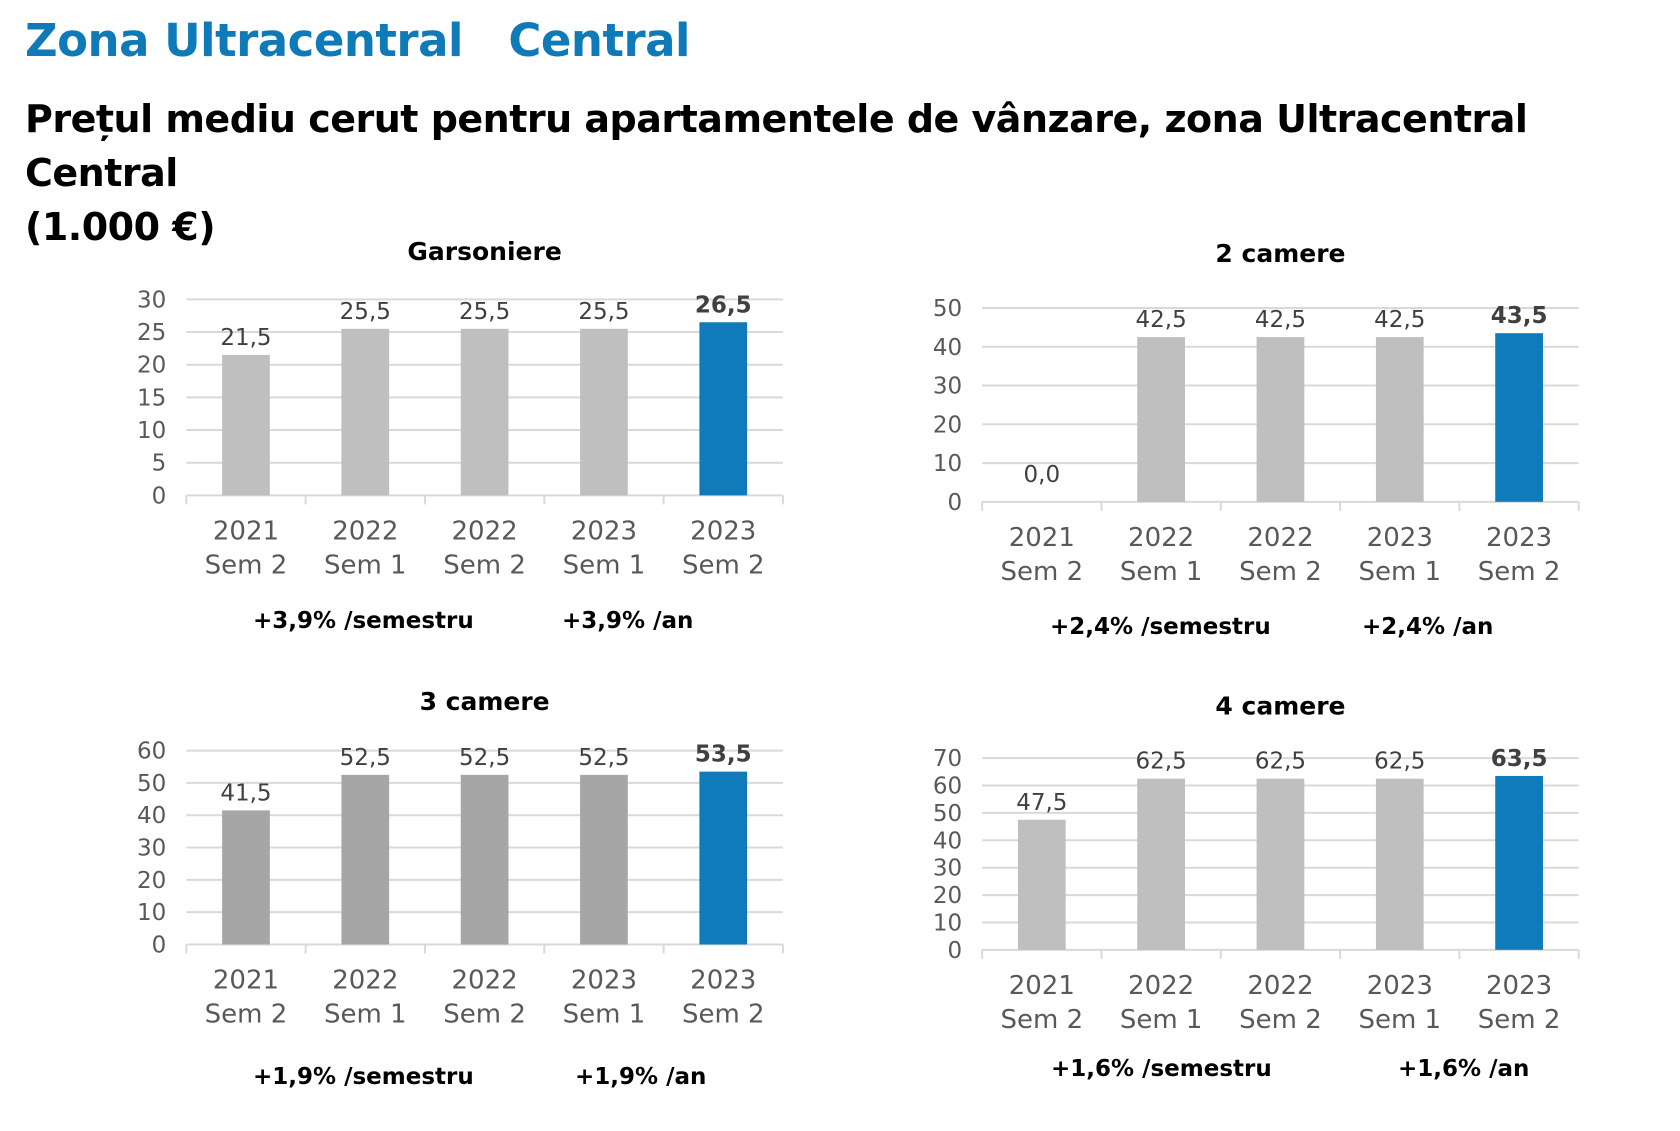  Describe the element at coordinates (628, 621) in the screenshot. I see `growth-year-garsoniere: +3,9% /an` at that location.